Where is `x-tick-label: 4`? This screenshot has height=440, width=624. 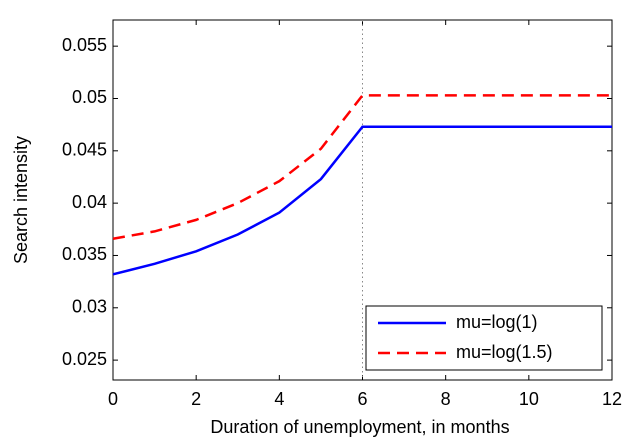 x-tick-label: 4 is located at coordinates (279, 399).